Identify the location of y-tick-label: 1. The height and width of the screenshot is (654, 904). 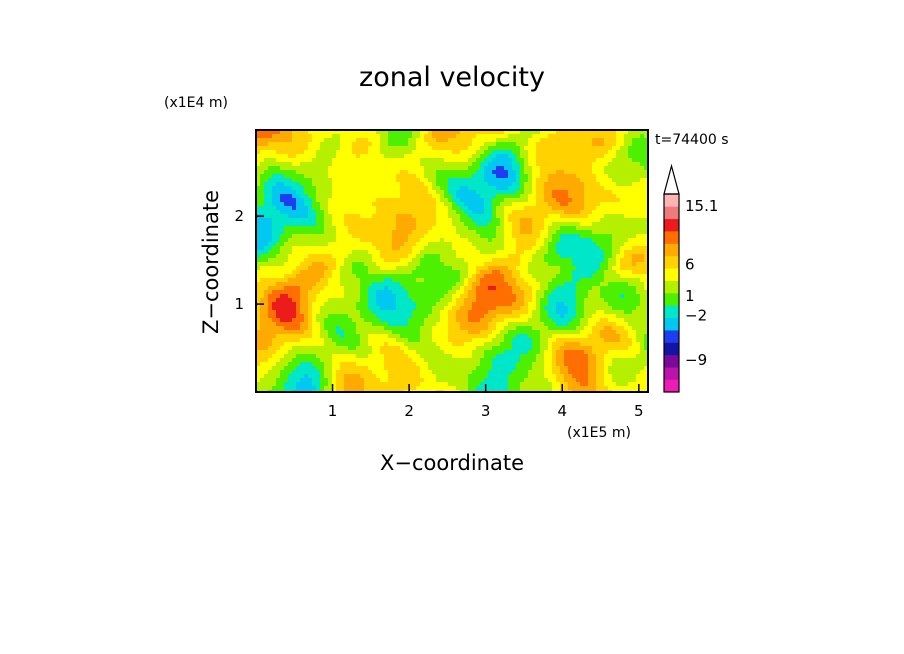
(239, 304).